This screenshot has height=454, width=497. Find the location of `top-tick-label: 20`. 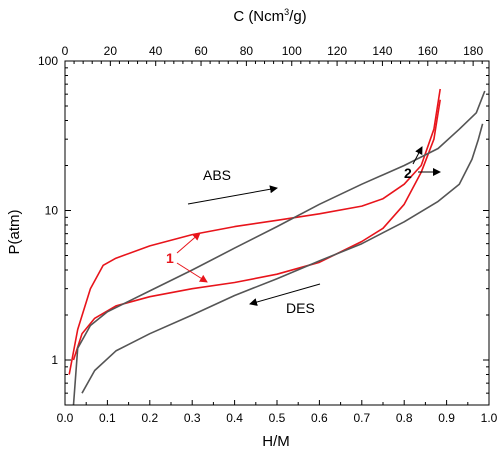

top-tick-label: 20 is located at coordinates (111, 51).